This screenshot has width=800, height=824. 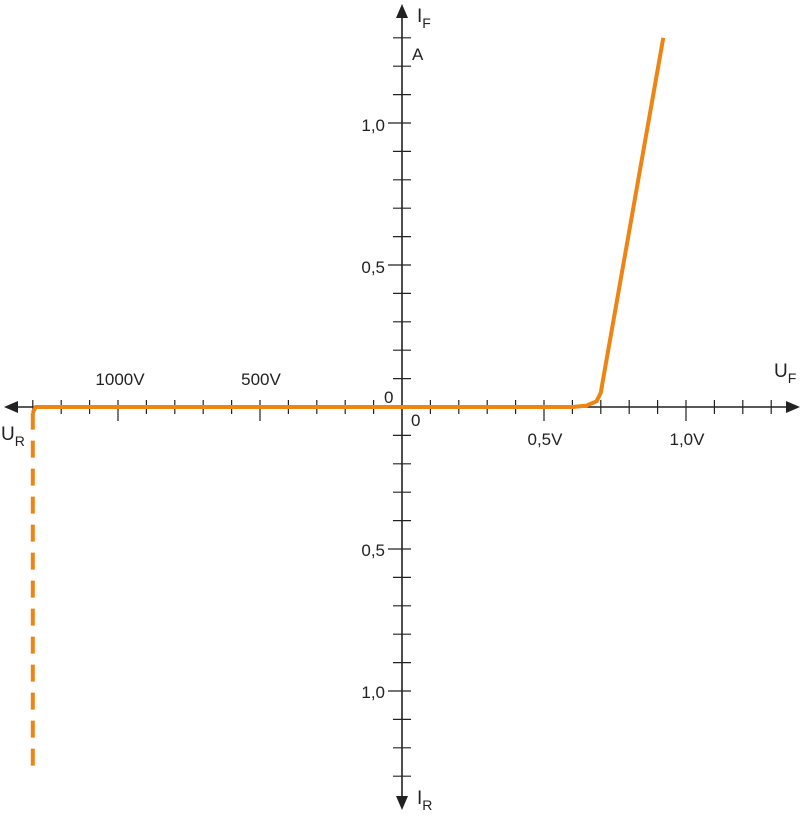 What do you see at coordinates (402, 11) in the screenshot?
I see `y-axis-arrow-up` at bounding box center [402, 11].